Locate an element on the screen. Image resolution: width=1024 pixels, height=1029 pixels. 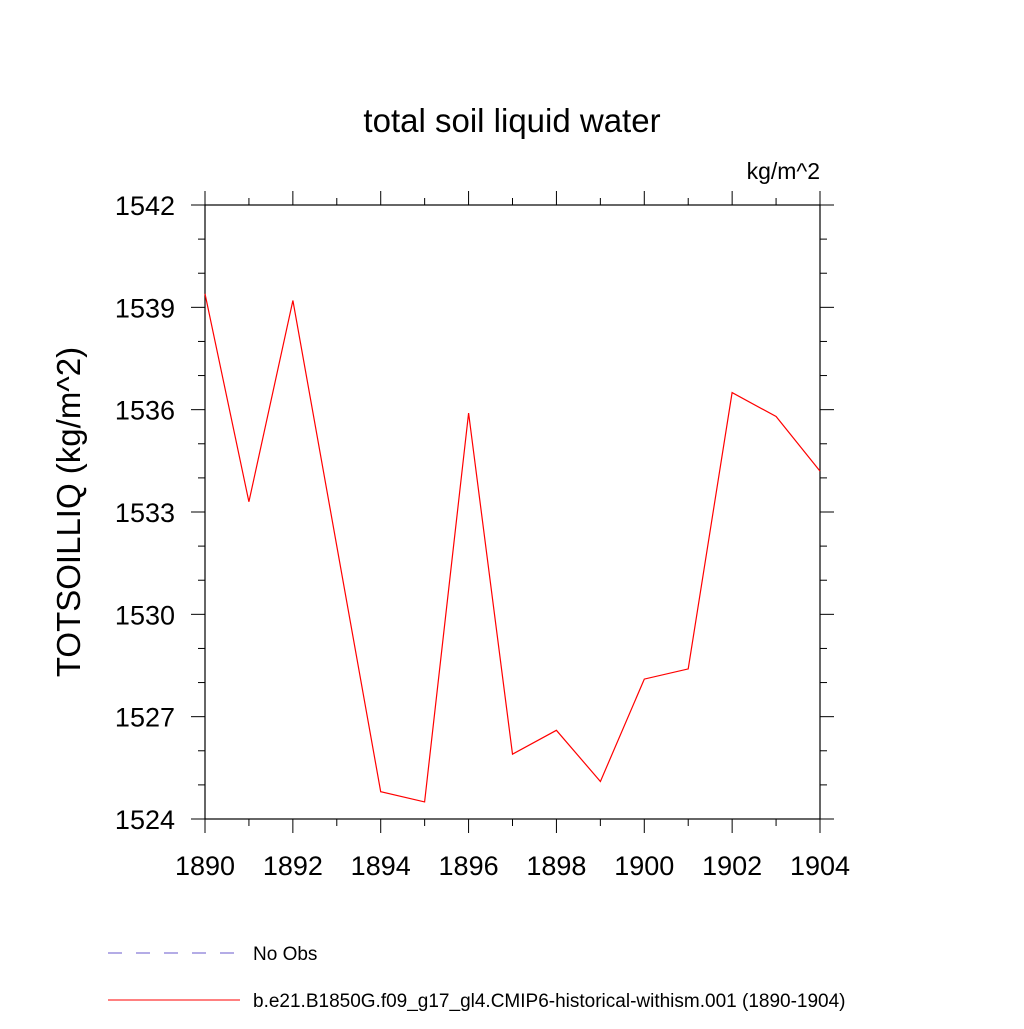
legend-label-0: No Obs is located at coordinates (285, 954).